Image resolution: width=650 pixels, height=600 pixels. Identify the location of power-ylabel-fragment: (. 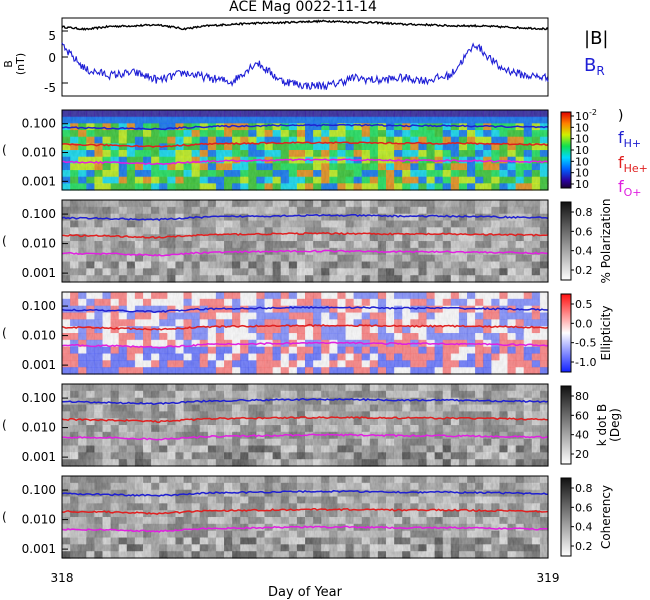
(4, 150).